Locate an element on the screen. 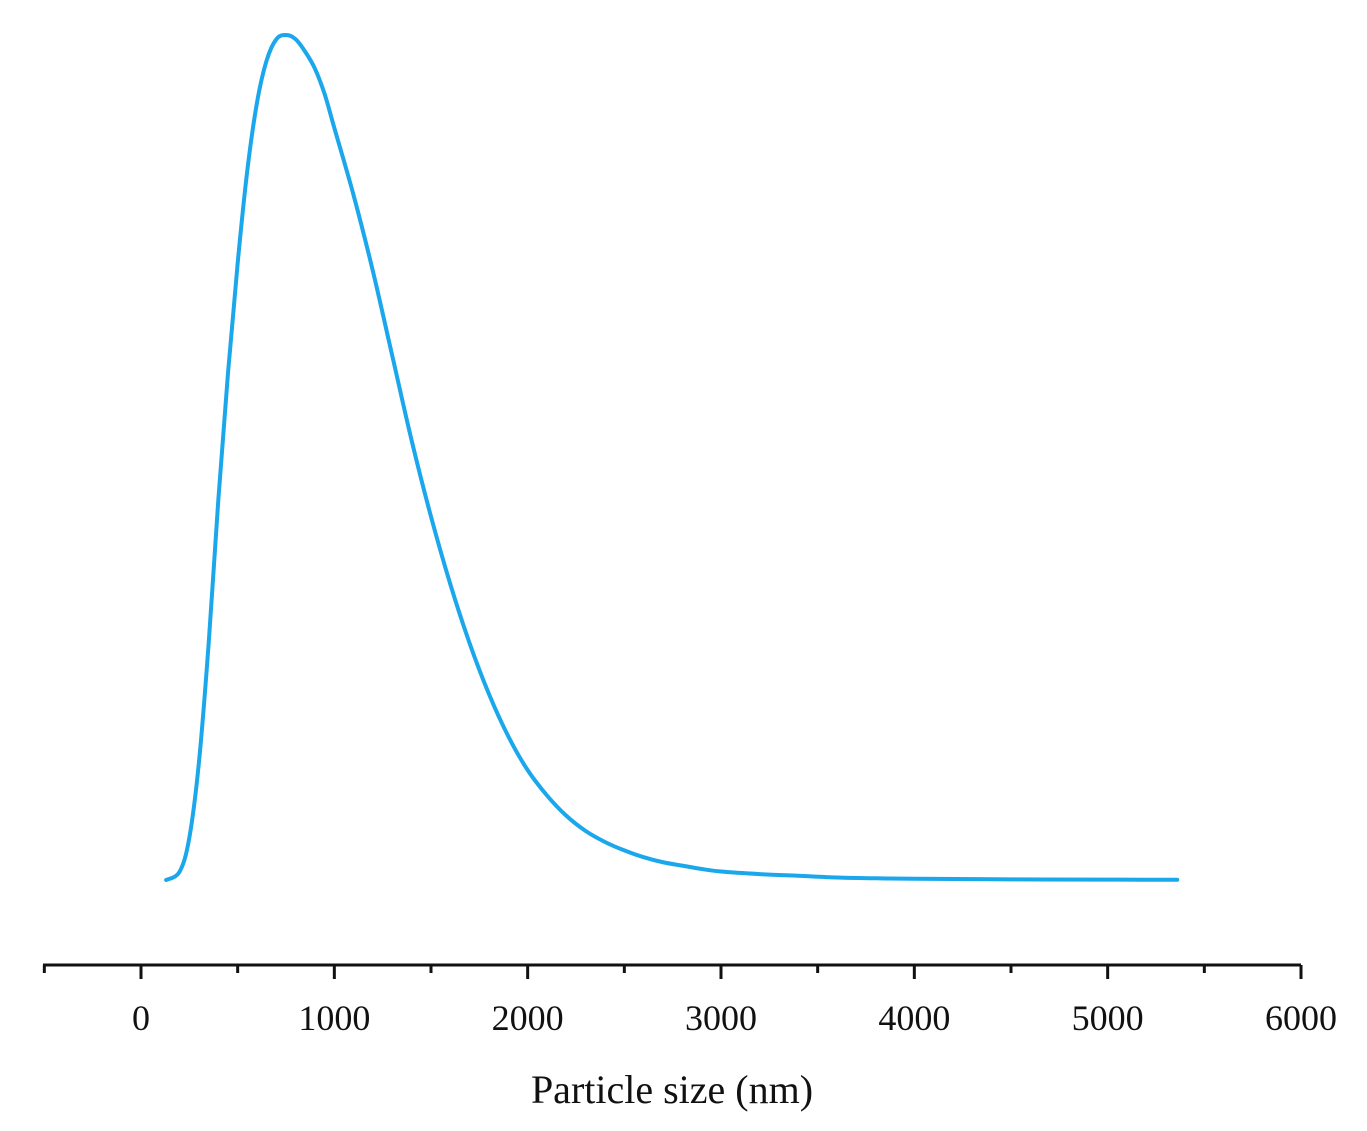 This screenshot has height=1131, width=1367. x-tick-label: 2000 is located at coordinates (528, 1018).